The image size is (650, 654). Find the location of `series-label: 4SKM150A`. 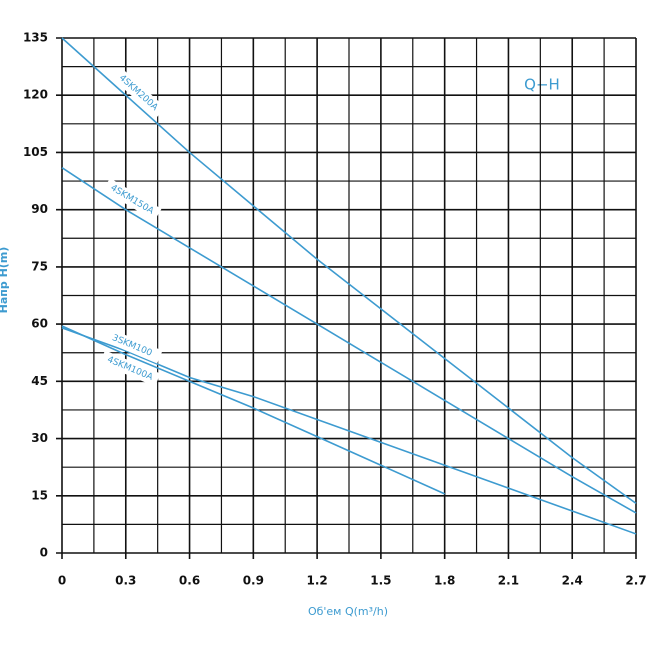

series-label: 4SKM150A is located at coordinates (132, 200).